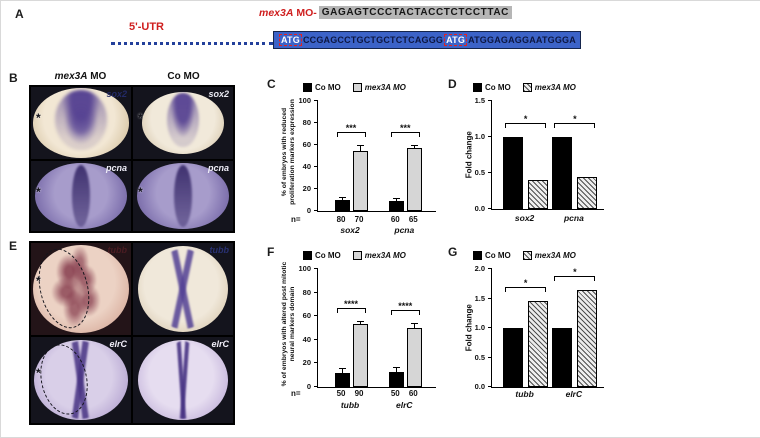 The width and height of the screenshot is (760, 438). I want to click on marker-label: tubb, so click(117, 250).